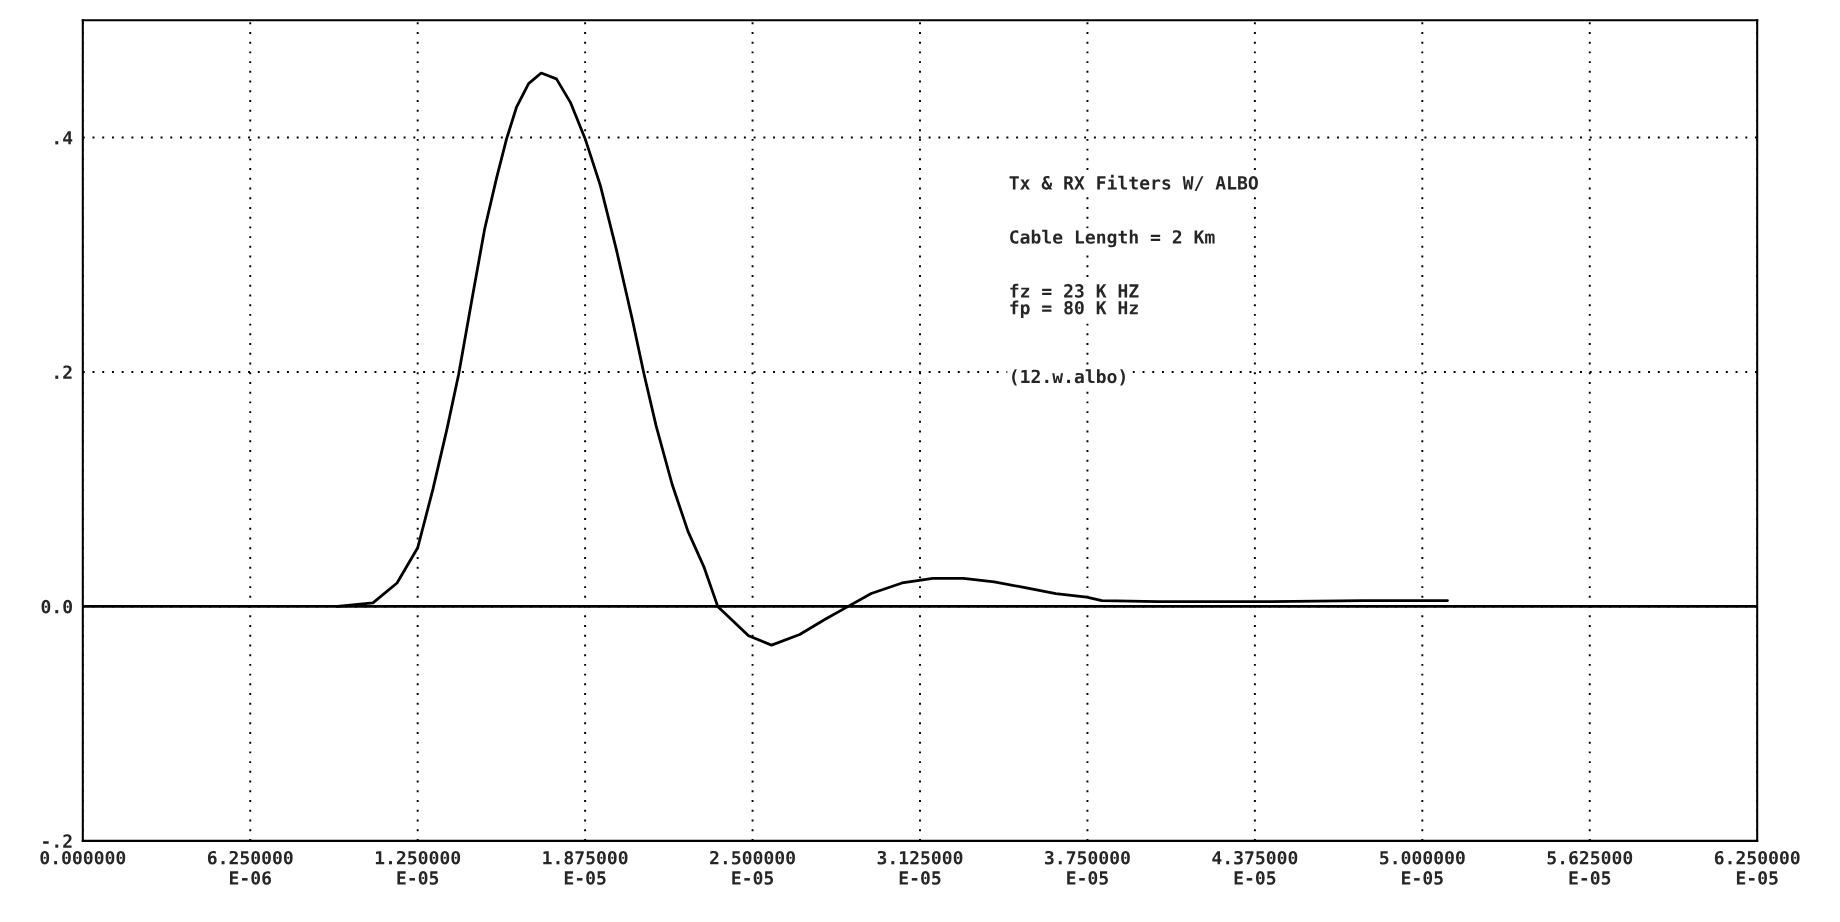  Describe the element at coordinates (1757, 867) in the screenshot. I see `x-tick-label: 6.250000E-05` at that location.